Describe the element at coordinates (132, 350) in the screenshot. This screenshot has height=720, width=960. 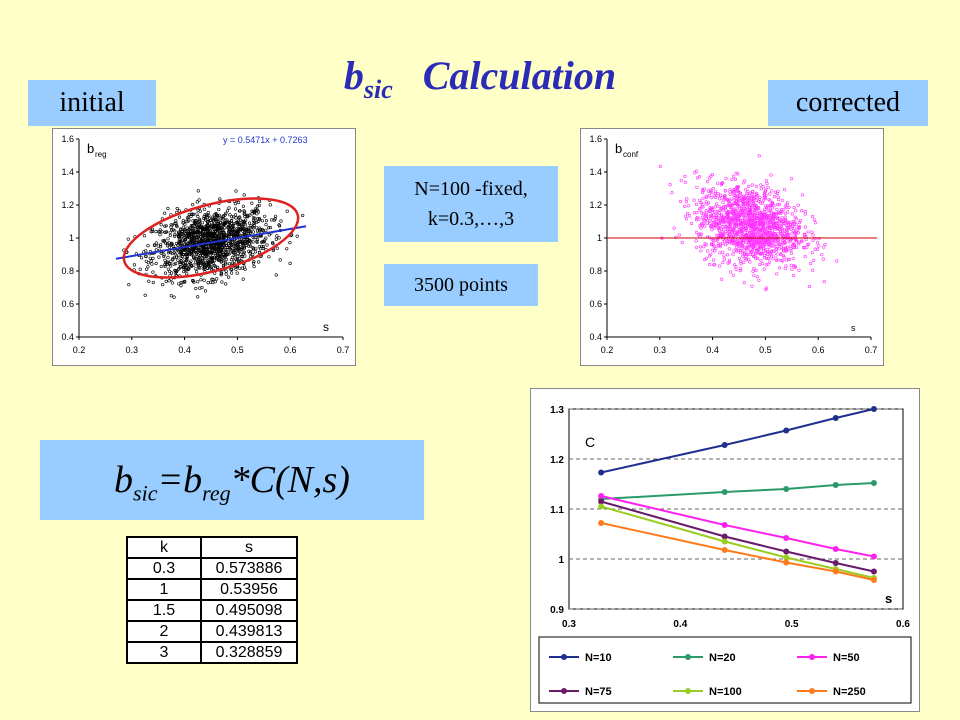
I see `x-tick-label: 0.3` at that location.